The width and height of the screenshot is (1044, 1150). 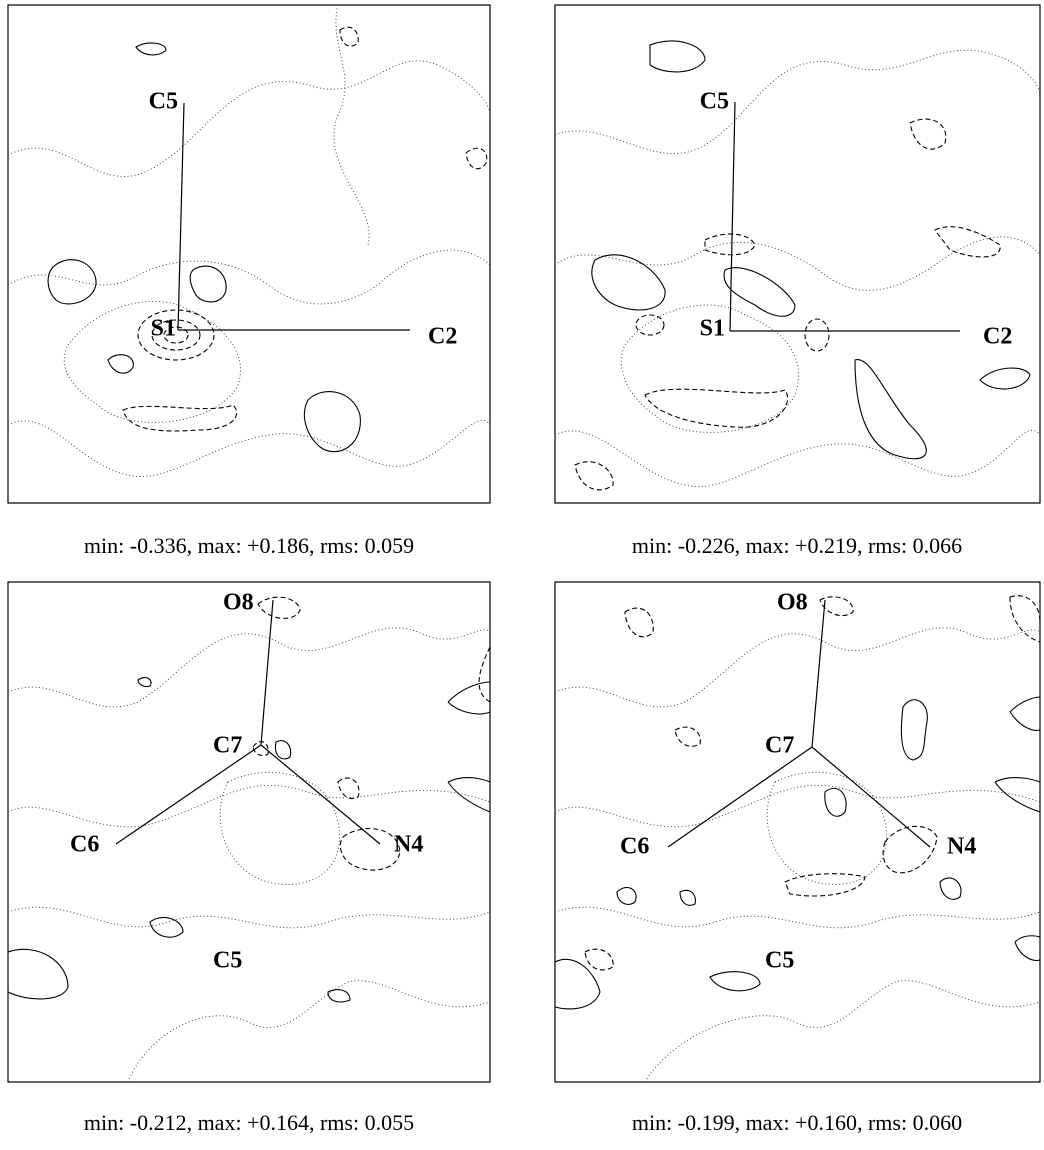 What do you see at coordinates (249, 545) in the screenshot?
I see `caption: min: -0.336, max: +0.186, rms: 0.059` at bounding box center [249, 545].